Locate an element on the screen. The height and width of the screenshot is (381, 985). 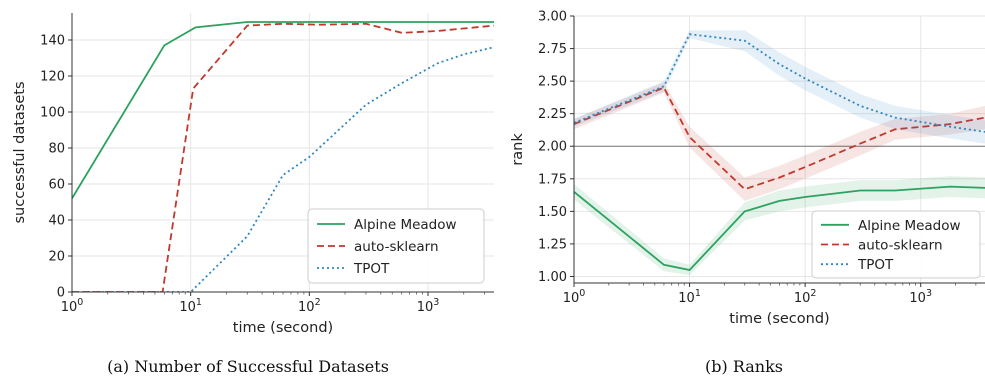
y-axis-label: rank is located at coordinates (518, 149).